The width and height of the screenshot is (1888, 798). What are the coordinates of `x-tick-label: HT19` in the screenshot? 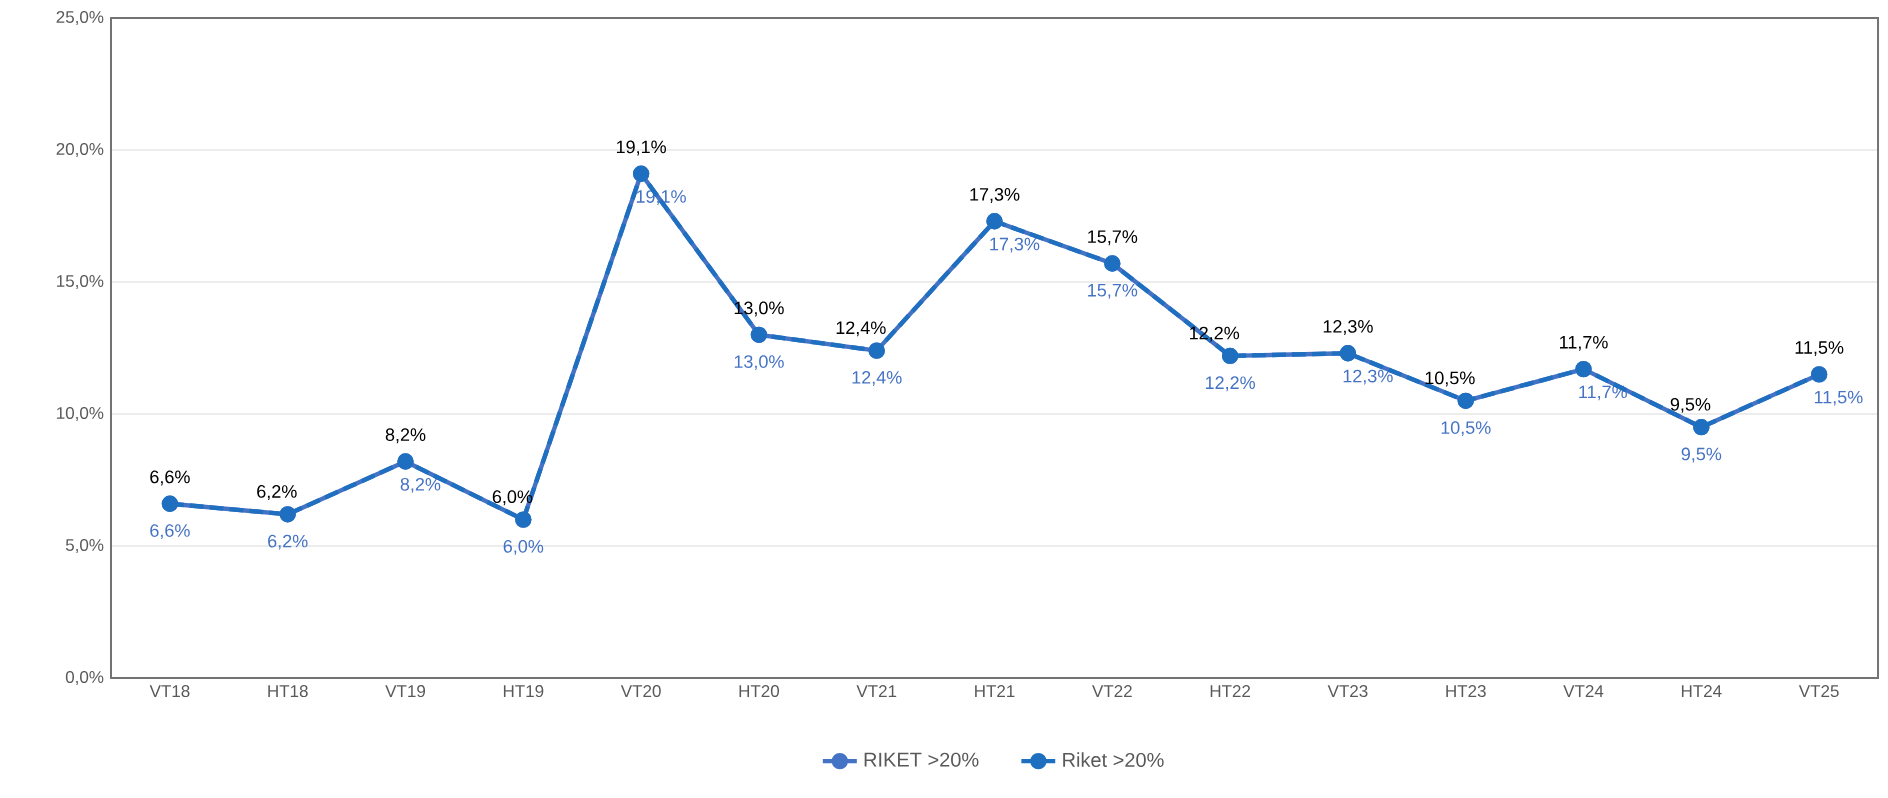 It's located at (523, 691).